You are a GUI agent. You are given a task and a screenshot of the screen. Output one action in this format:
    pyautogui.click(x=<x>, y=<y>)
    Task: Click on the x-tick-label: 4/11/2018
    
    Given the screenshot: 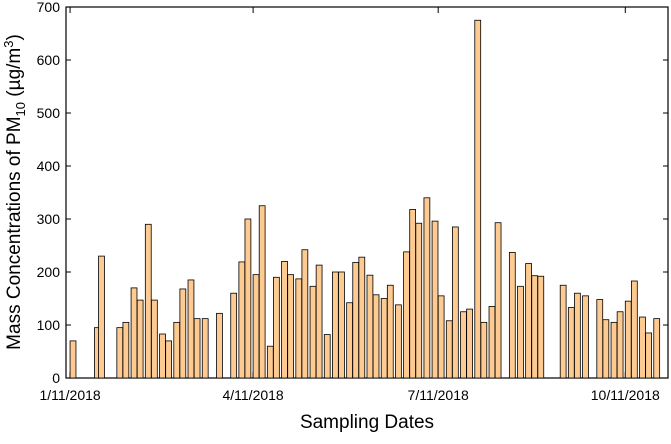 What is the action you would take?
    pyautogui.click(x=252, y=395)
    